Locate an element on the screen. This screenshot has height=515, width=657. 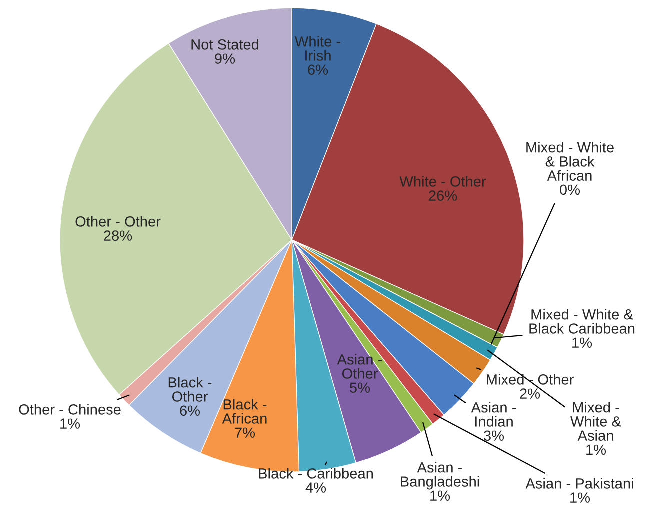
slice-label: Black - Caribbean is located at coordinates (316, 473).